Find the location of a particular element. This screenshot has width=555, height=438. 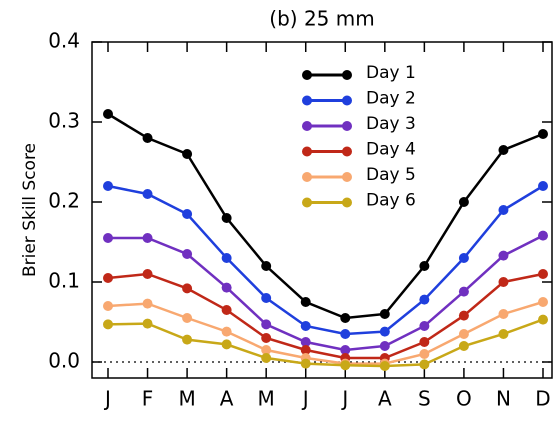

legend-label: Day 2 is located at coordinates (391, 99).